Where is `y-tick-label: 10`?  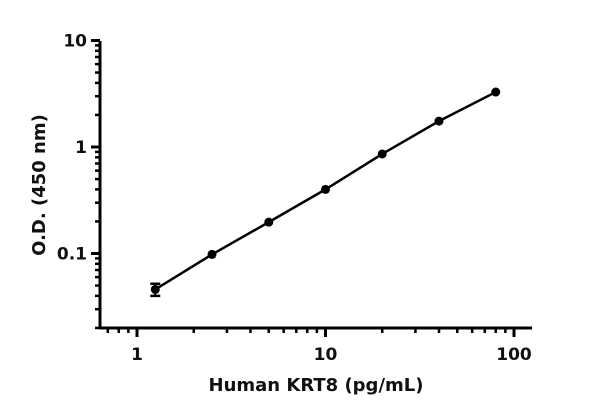 y-tick-label: 10 is located at coordinates (75, 42).